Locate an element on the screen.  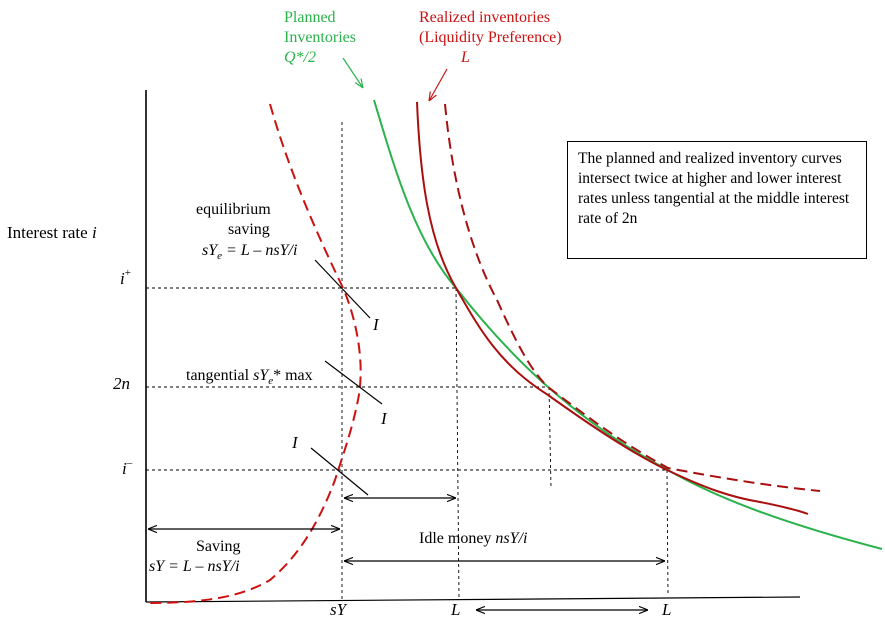
planned-pointer-arrow is located at coordinates (352, 72).